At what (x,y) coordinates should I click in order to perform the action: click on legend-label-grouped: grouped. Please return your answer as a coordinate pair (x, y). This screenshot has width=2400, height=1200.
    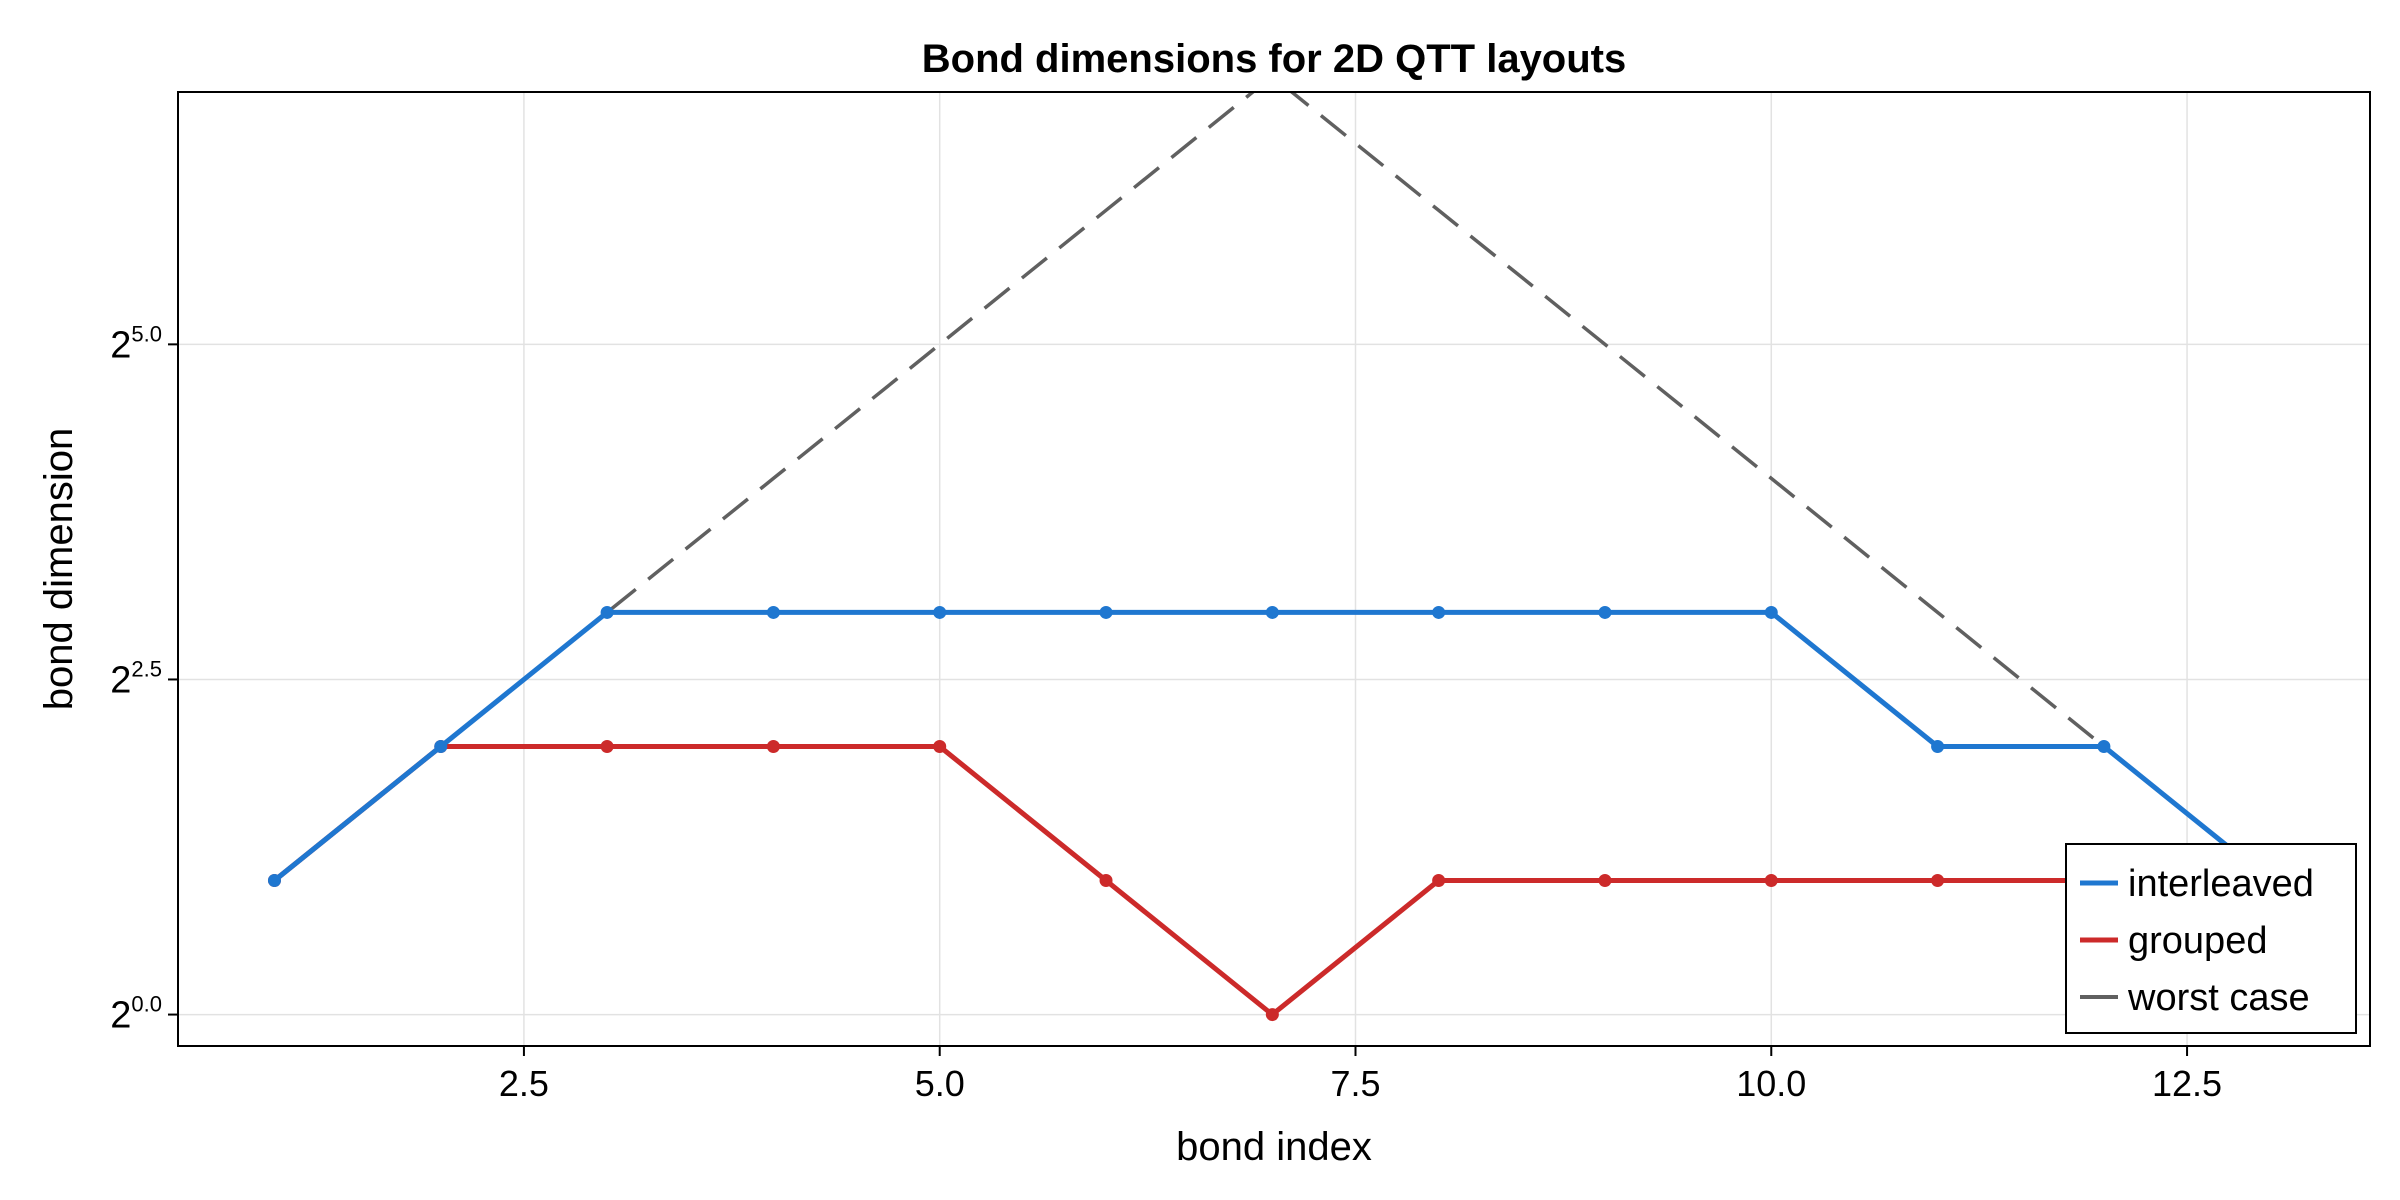
    Looking at the image, I should click on (2197, 941).